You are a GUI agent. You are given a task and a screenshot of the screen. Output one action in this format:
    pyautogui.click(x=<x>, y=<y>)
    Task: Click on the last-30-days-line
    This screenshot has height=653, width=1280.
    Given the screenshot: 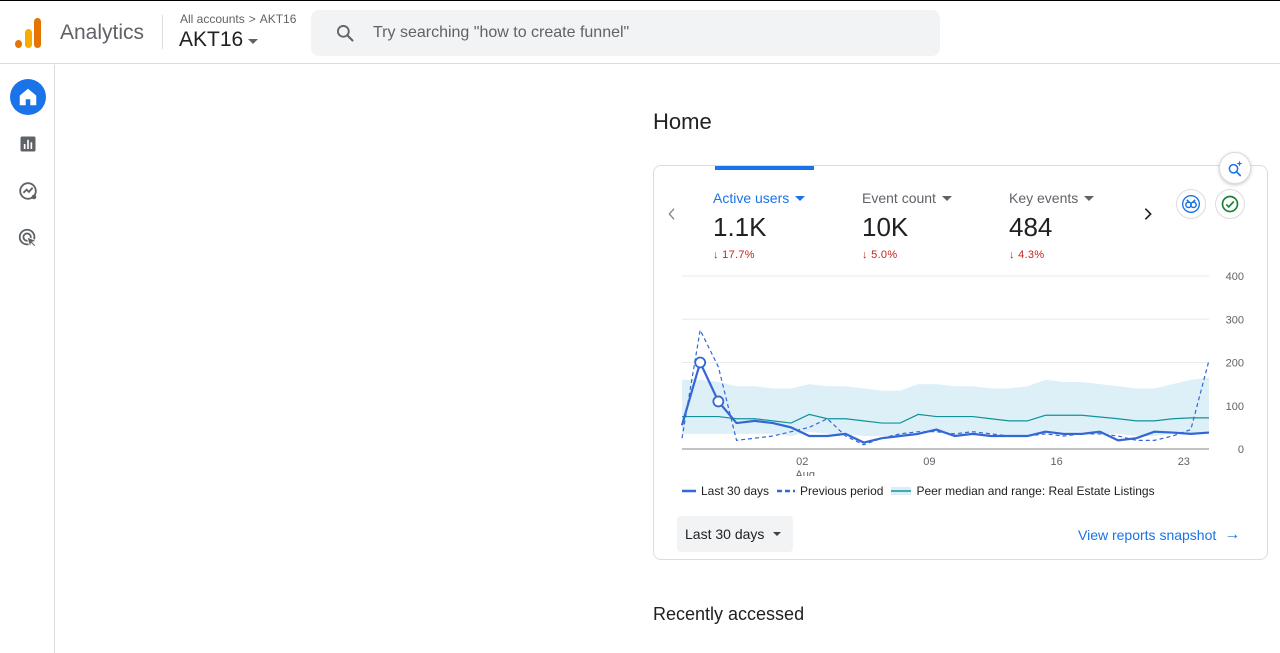 What is the action you would take?
    pyautogui.click(x=945, y=402)
    